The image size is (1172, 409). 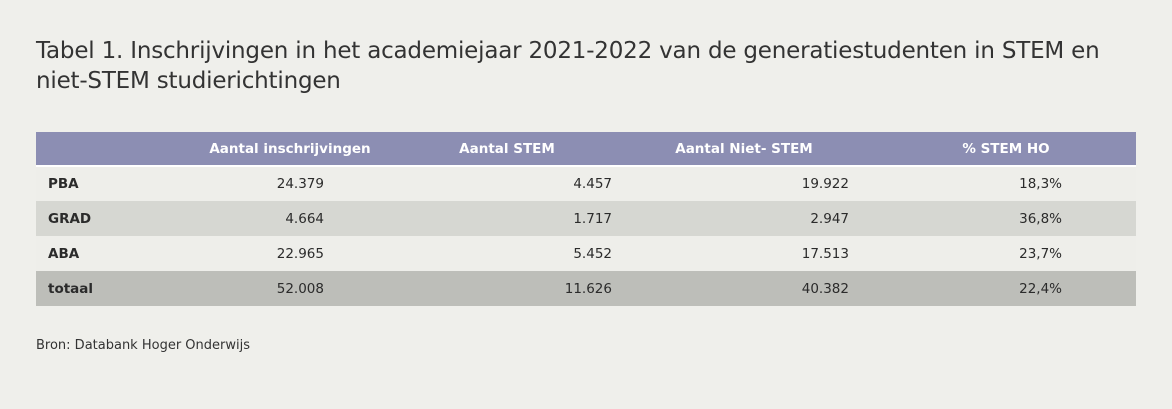 I want to click on cell-aantal-niet-stem: 17.513, so click(x=825, y=253).